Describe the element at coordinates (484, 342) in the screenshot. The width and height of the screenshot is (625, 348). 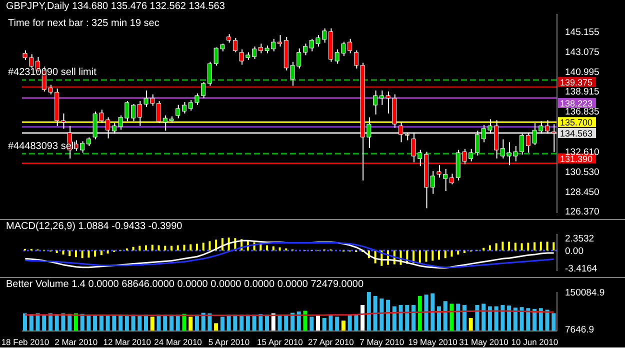
I see `x-tick-label: 31 May 2010` at that location.